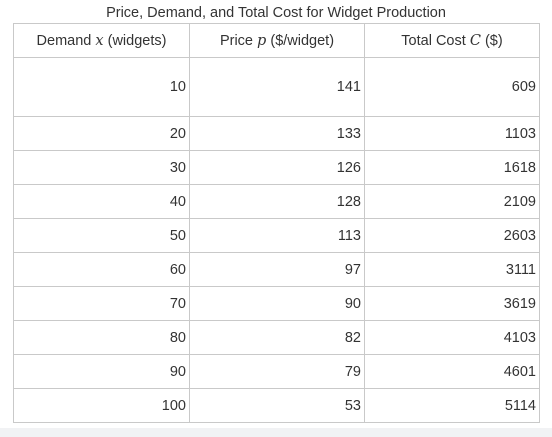  What do you see at coordinates (101, 167) in the screenshot?
I see `cell-demand: 30` at bounding box center [101, 167].